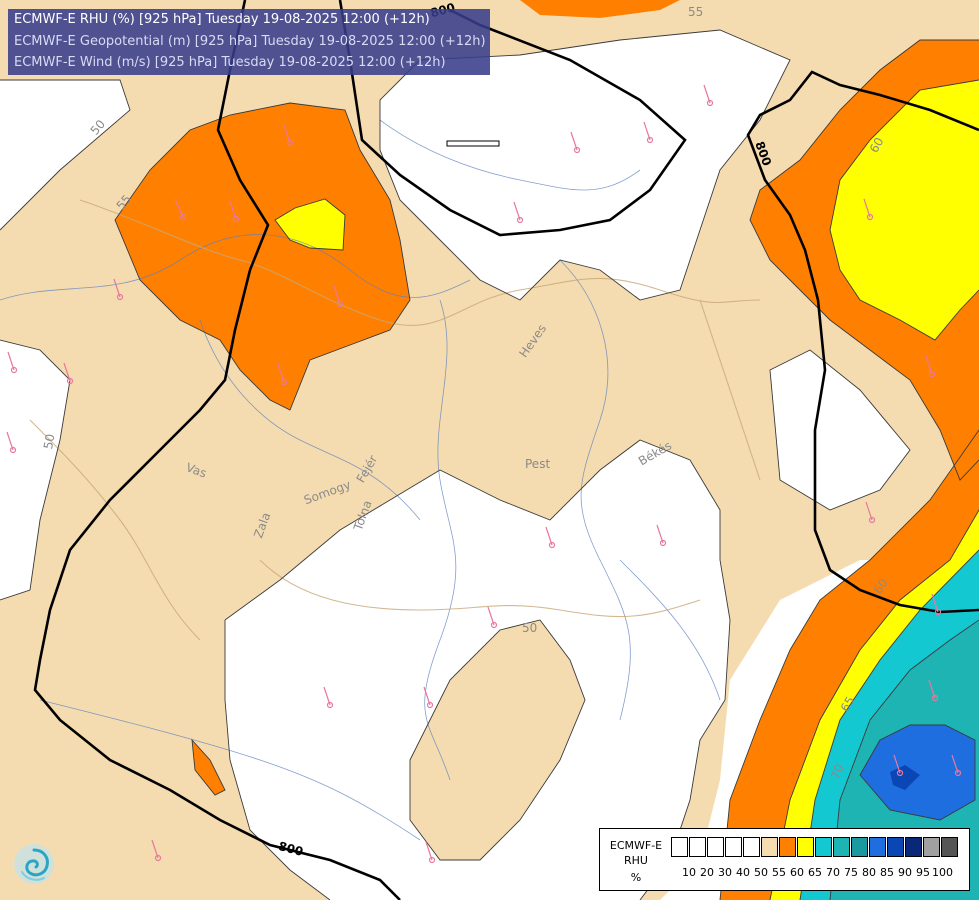 This screenshot has height=900, width=979. I want to click on rhu-low-area-west, so click(35, 470).